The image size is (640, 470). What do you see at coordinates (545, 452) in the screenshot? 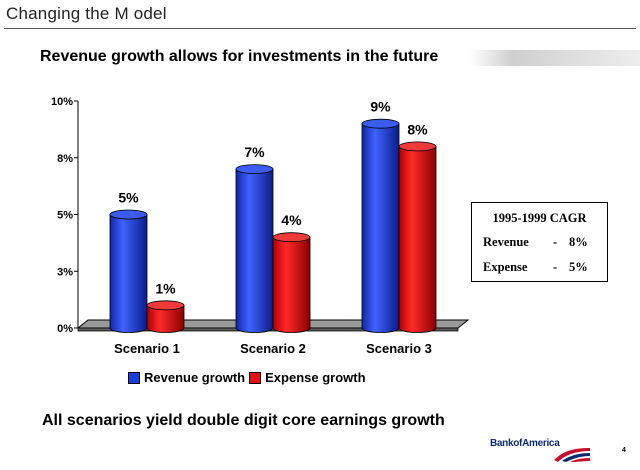
I see `bank-logo: BankofAmerica` at bounding box center [545, 452].